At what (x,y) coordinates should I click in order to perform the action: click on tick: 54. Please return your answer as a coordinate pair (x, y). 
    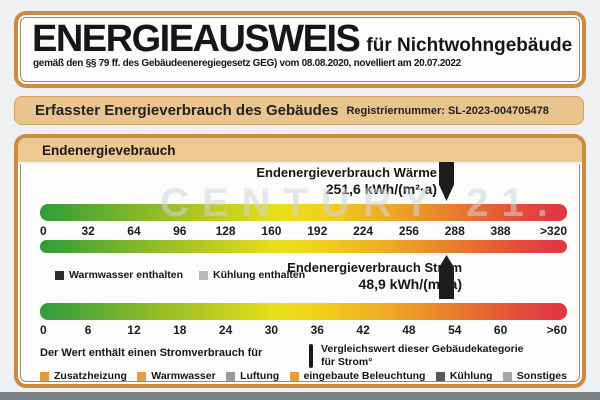
    Looking at the image, I should click on (455, 330).